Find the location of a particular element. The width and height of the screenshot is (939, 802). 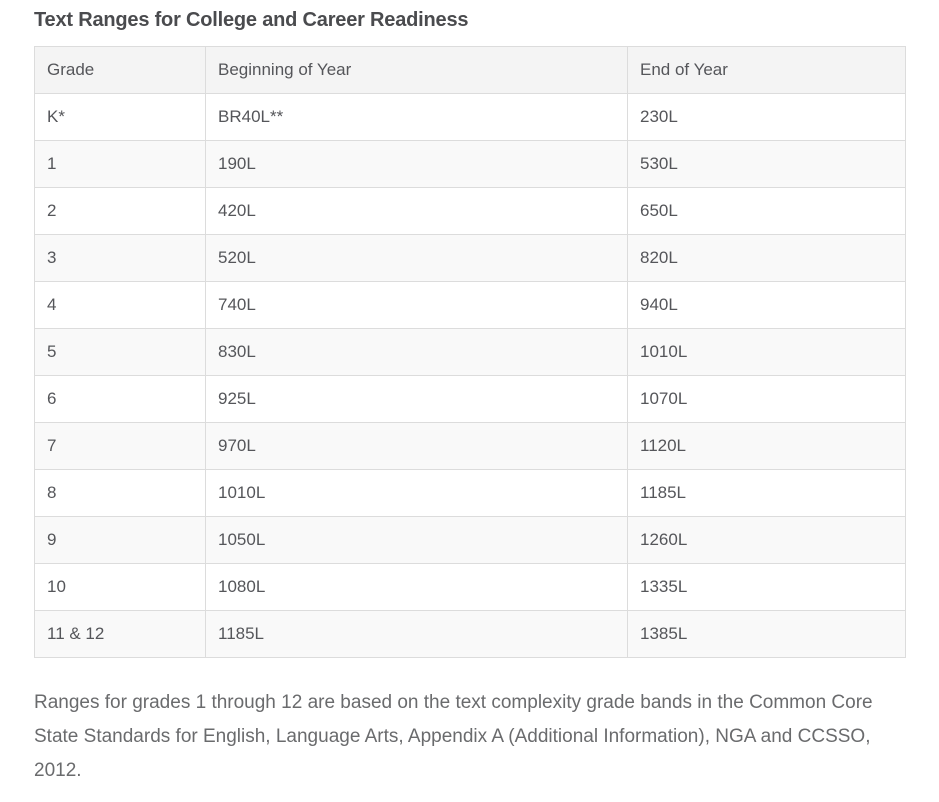

beginning-cell: 420L is located at coordinates (416, 211).